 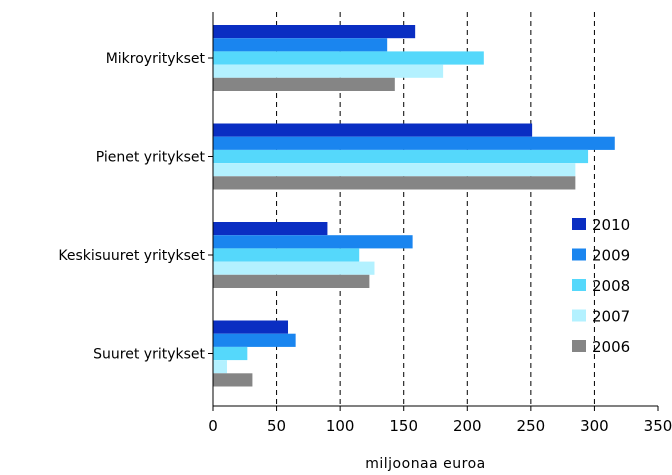 What do you see at coordinates (156, 59) in the screenshot?
I see `category-label: Mikroyritykset` at bounding box center [156, 59].